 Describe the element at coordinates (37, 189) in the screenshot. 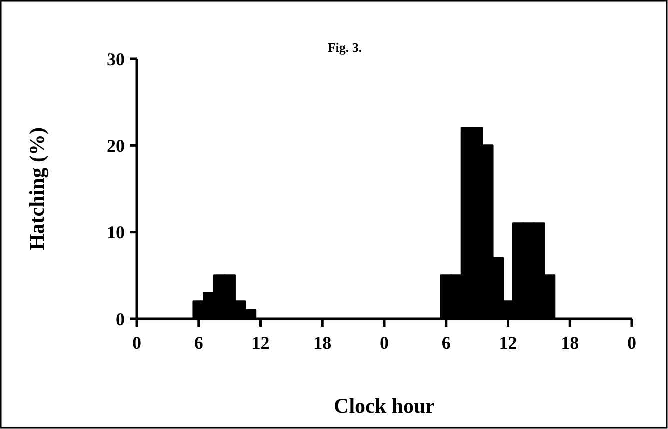

I see `y-axis-title: Hatching (%)` at that location.